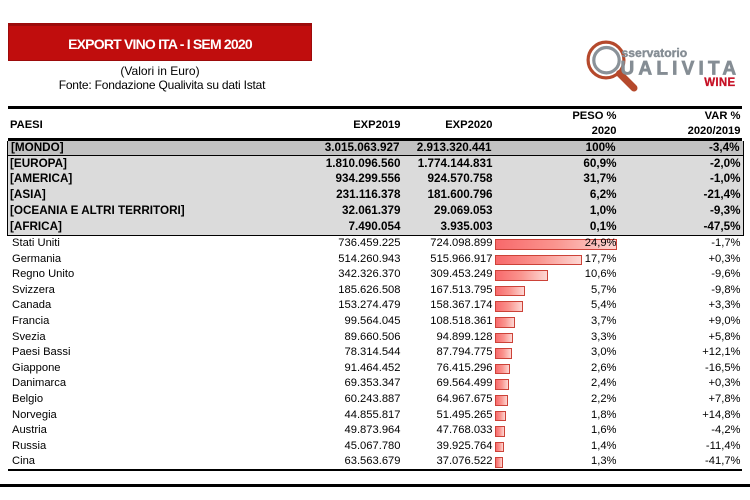  Describe the element at coordinates (719, 83) in the screenshot. I see `svg-text: WINE` at that location.